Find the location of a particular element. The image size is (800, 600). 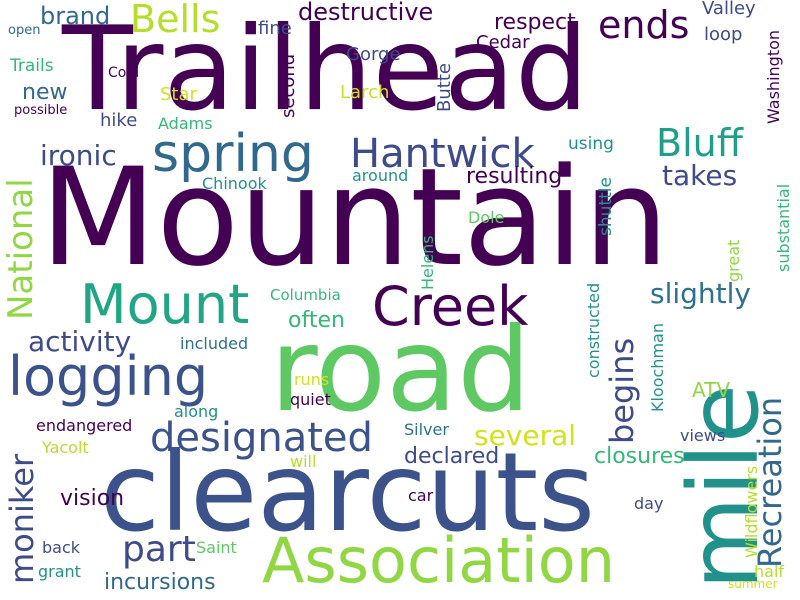

word-yacolt: Yacolt is located at coordinates (65, 447).